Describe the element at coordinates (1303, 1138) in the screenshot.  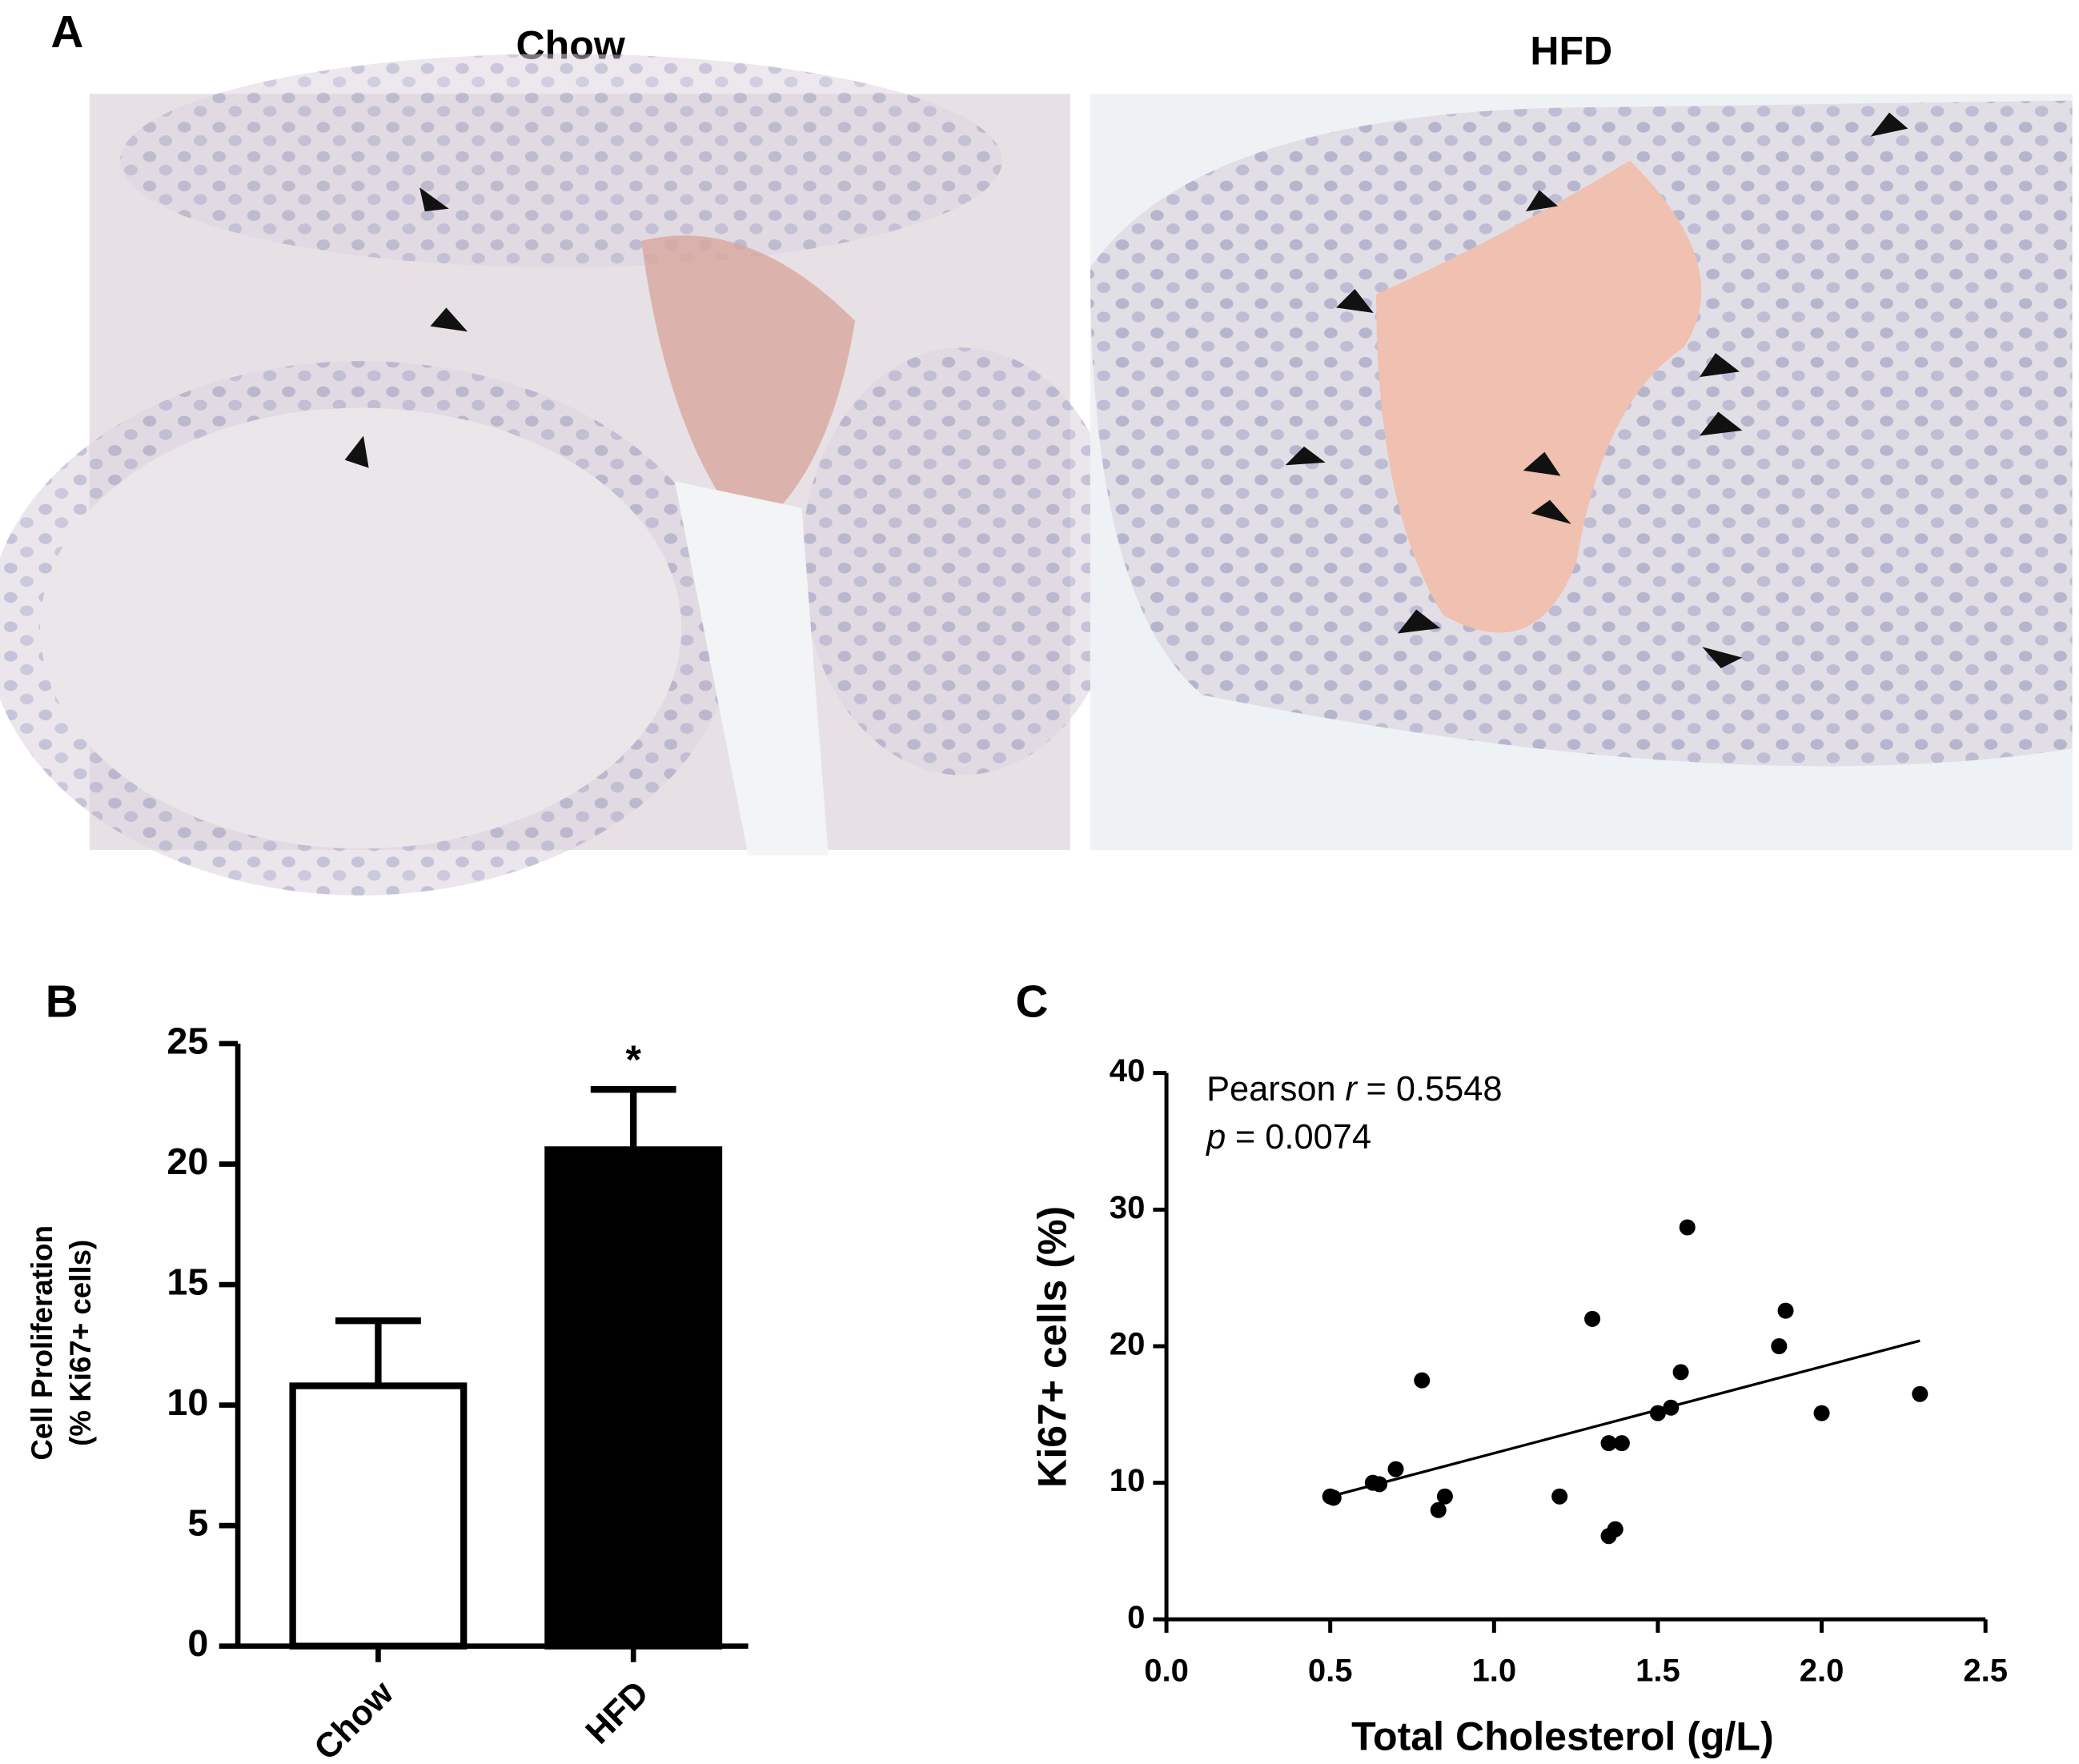
I see `stat-value: = 0.0074` at that location.